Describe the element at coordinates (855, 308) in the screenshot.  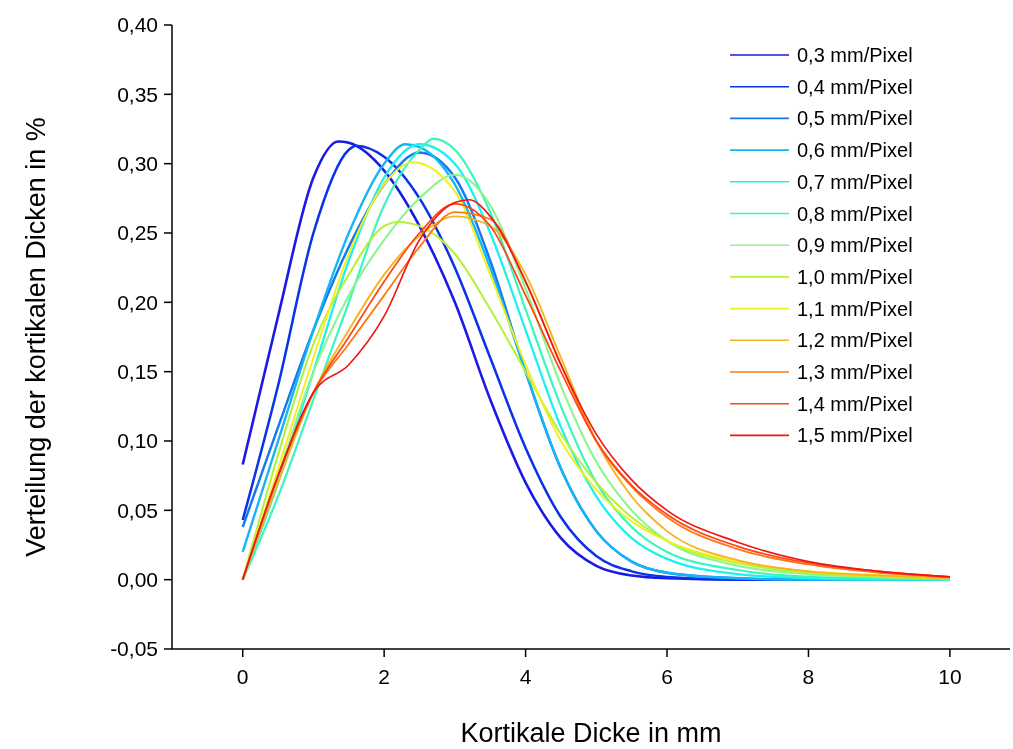
I see `legend-label: 1,1 mm/Pixel` at that location.